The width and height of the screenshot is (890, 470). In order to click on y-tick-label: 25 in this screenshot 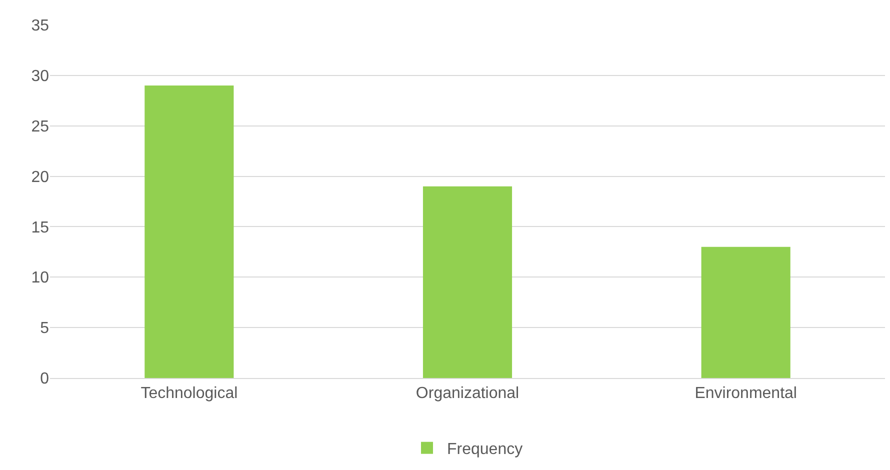, I will do `click(40, 127)`.